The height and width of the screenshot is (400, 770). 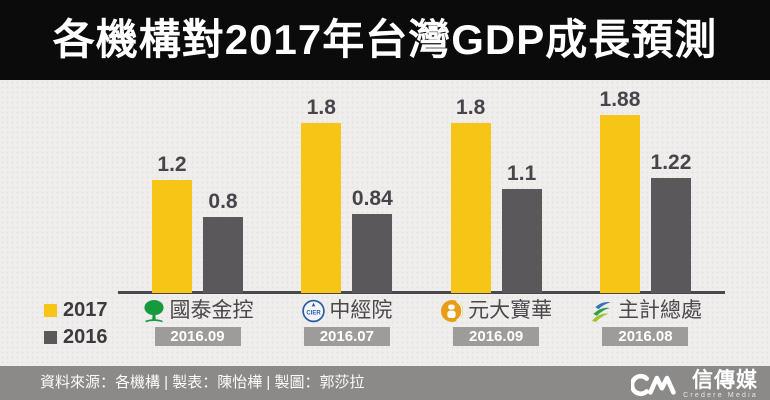 I want to click on bar-2017-國泰金控, so click(x=172, y=236).